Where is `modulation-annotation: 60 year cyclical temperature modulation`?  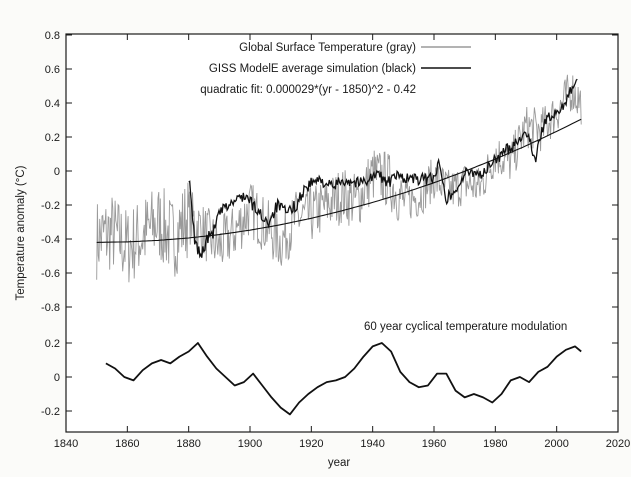 modulation-annotation: 60 year cyclical temperature modulation is located at coordinates (465, 327).